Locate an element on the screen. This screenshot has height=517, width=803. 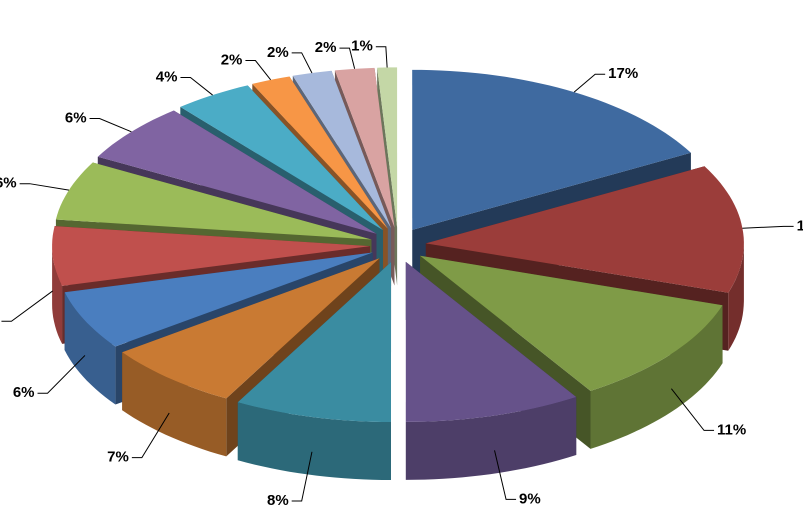
data-label: 1% is located at coordinates (362, 46).